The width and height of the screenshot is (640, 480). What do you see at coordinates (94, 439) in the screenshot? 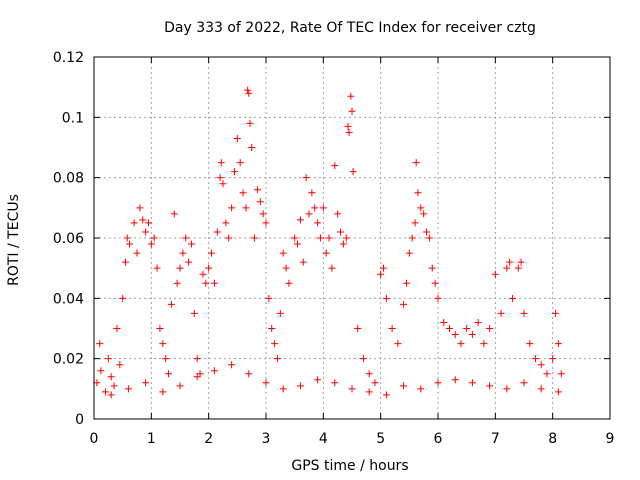
I see `x-tick-label: 0` at bounding box center [94, 439].